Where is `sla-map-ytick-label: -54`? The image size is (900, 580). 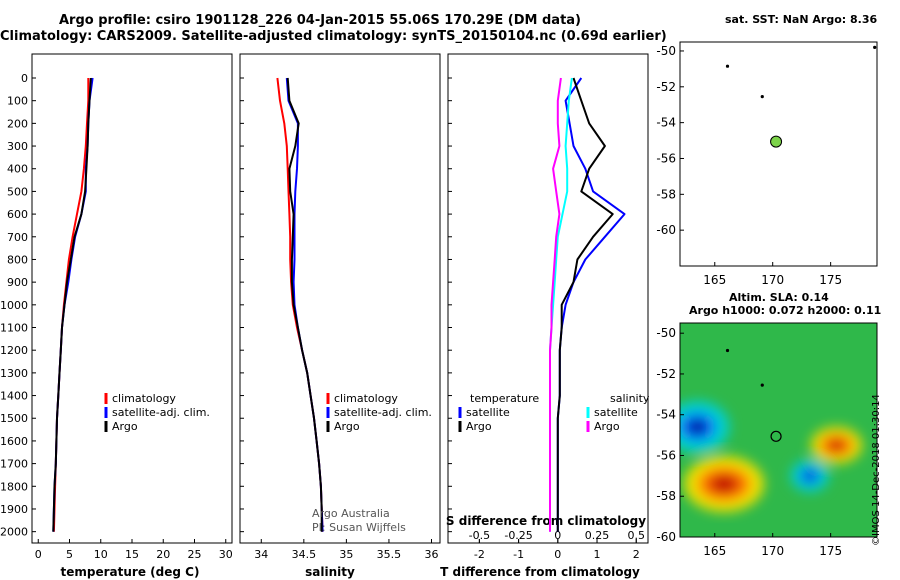 sla-map-ytick-label: -54 is located at coordinates (666, 415).